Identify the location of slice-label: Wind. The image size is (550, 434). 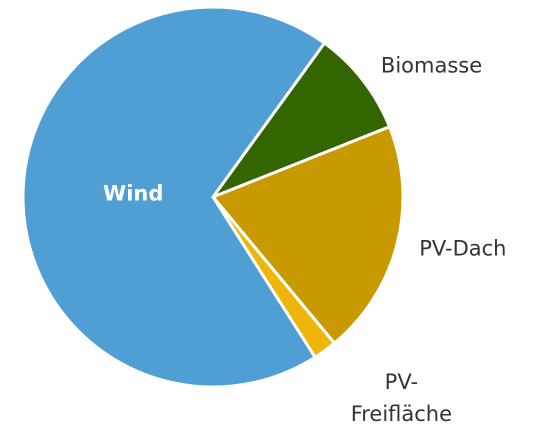
(133, 194).